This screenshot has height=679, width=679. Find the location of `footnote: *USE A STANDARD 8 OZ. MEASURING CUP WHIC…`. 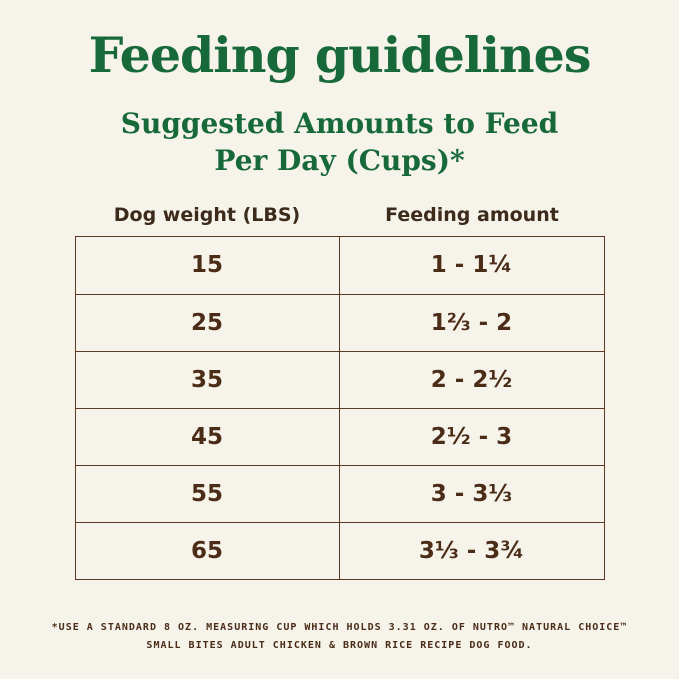

footnote: *USE A STANDARD 8 OZ. MEASURING CUP WHIC… is located at coordinates (339, 637).